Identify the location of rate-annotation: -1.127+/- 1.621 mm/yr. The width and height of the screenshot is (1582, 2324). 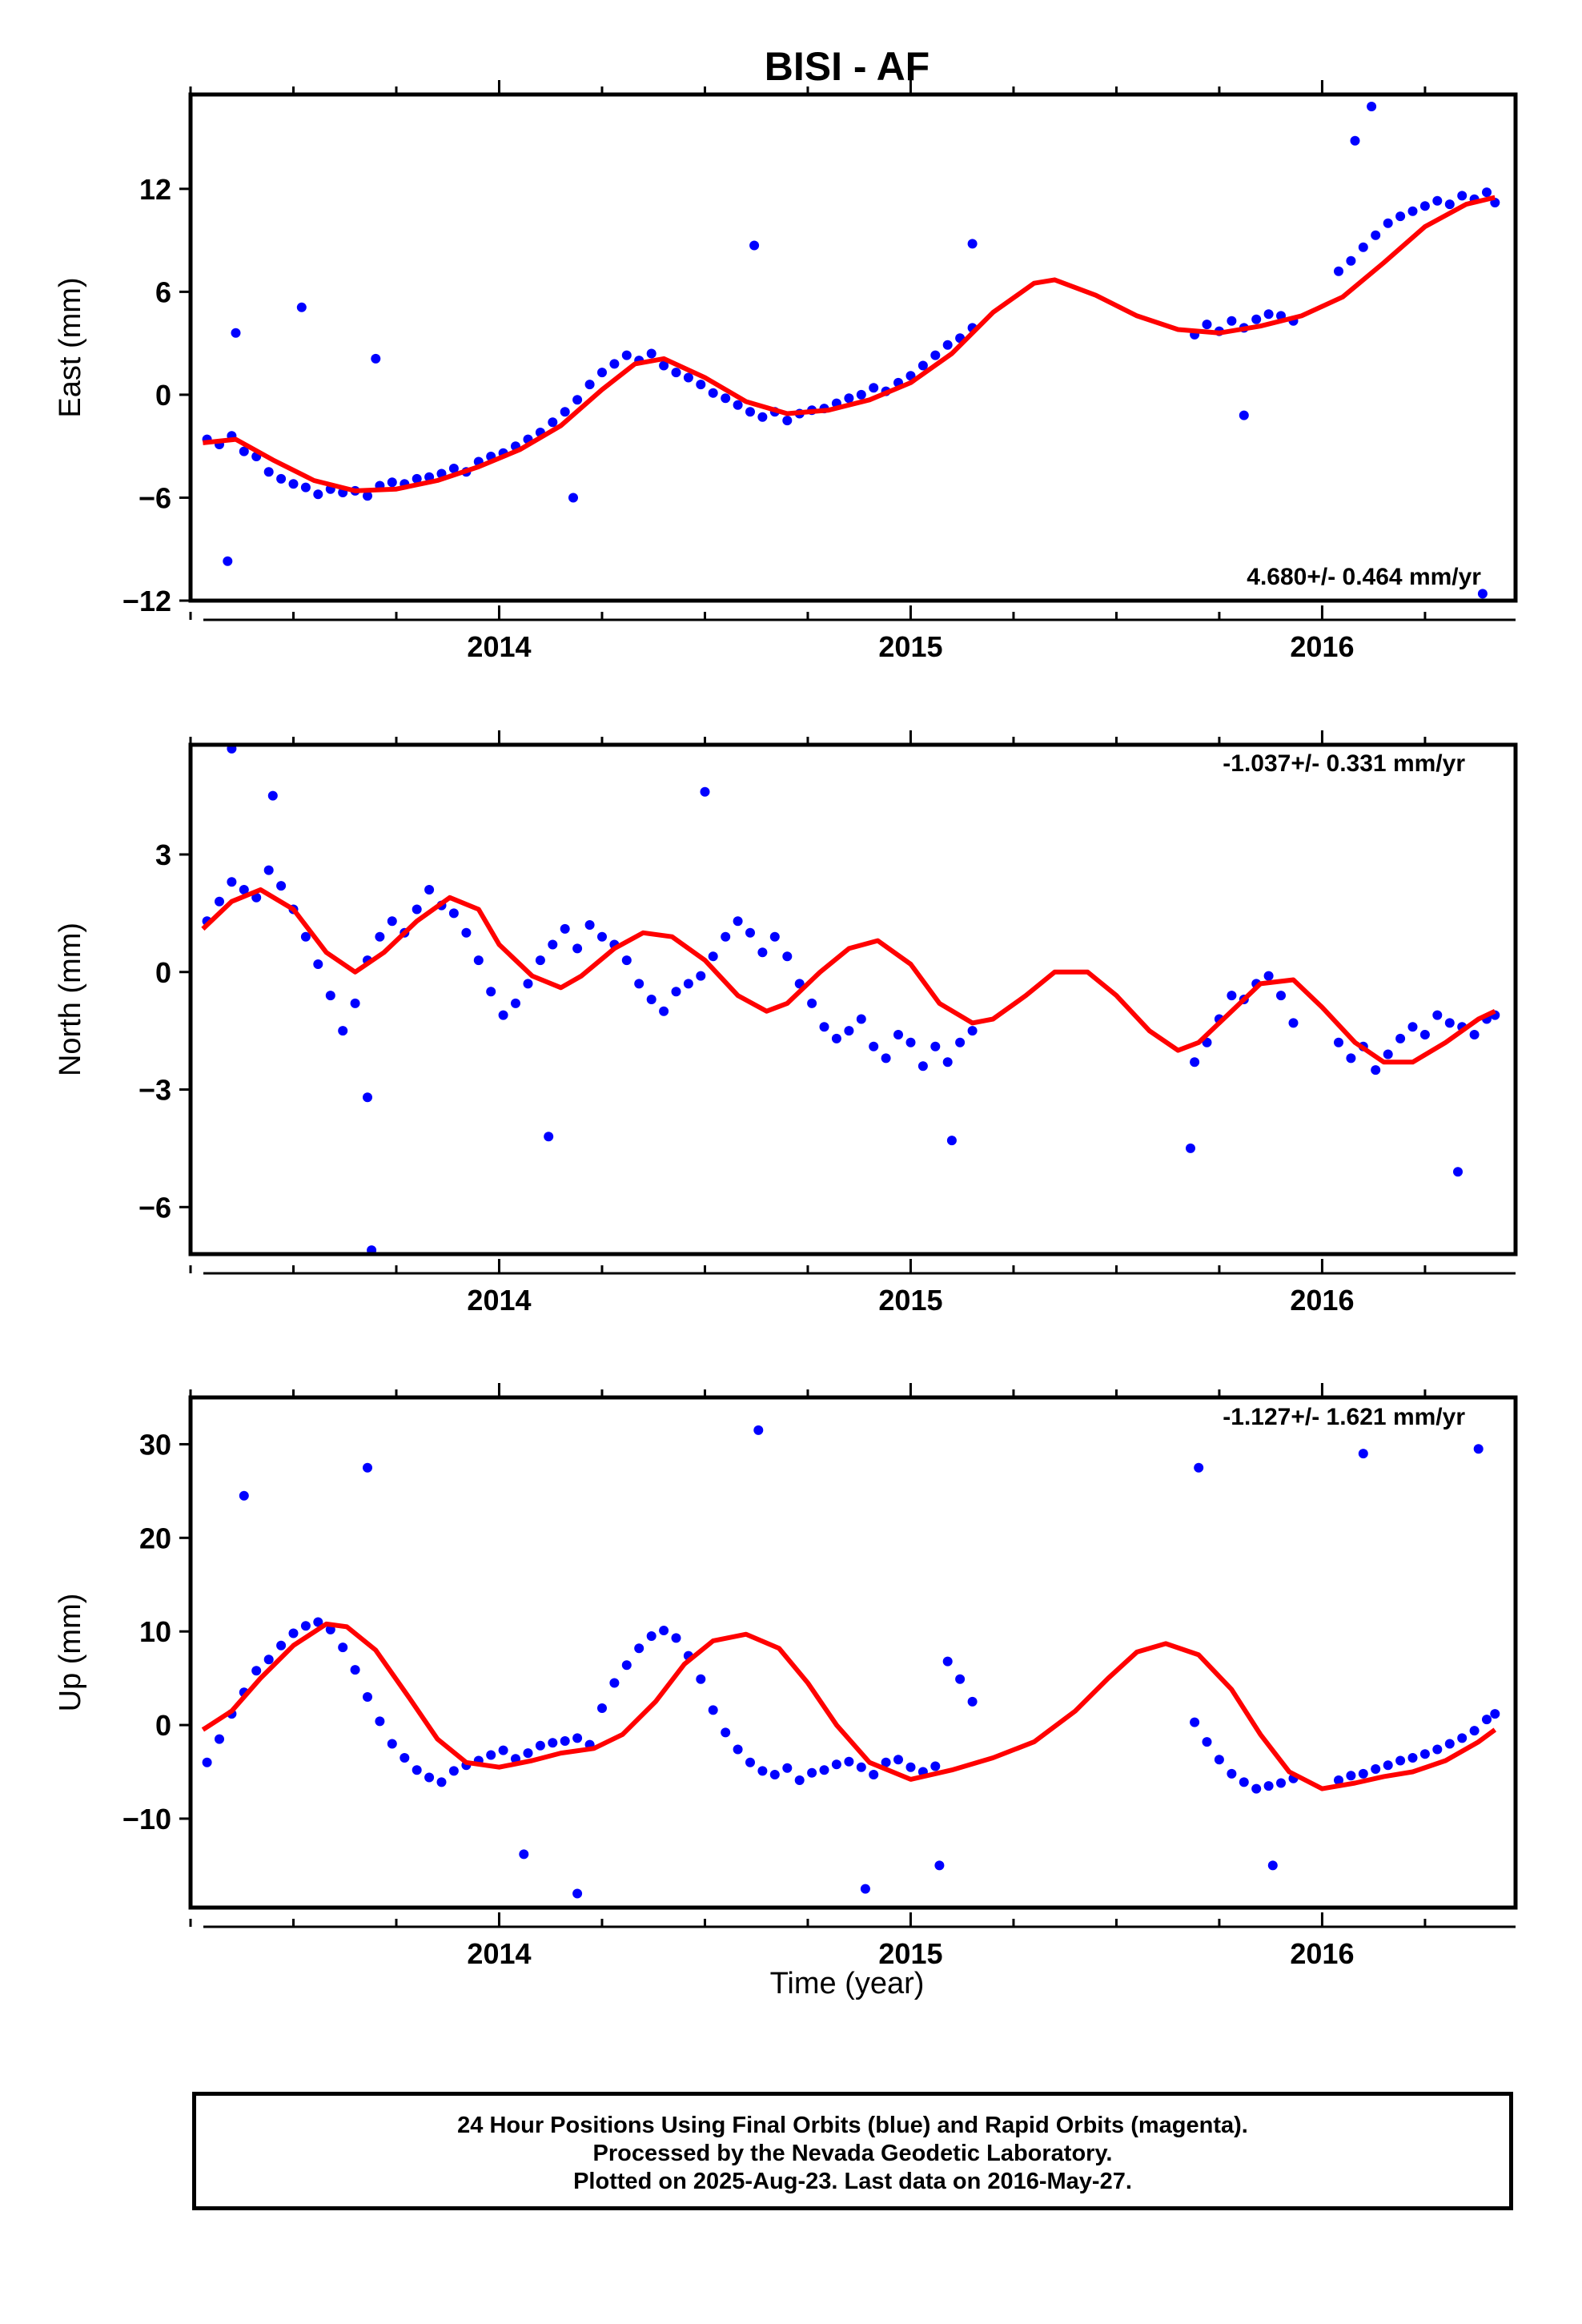
(1344, 1417).